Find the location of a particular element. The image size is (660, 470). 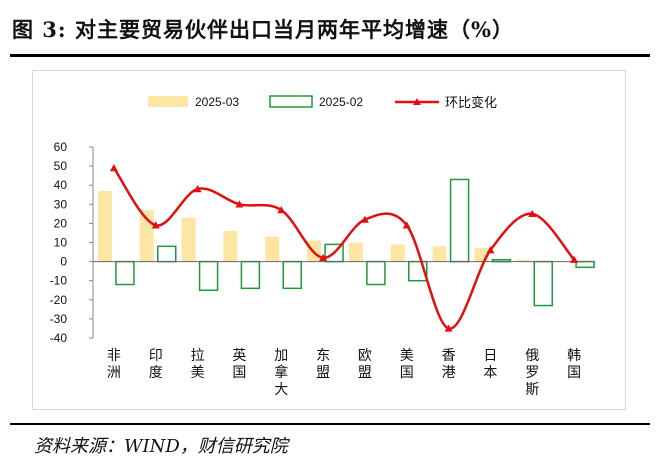

x-category-label: 斯 is located at coordinates (532, 390).